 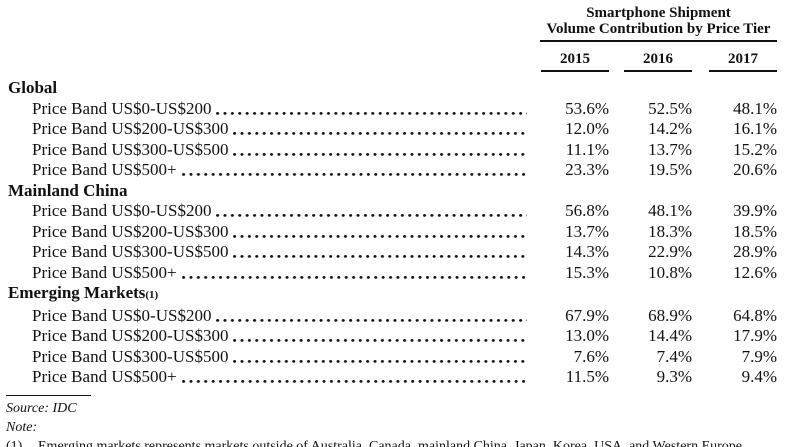 I want to click on footnote-marker: (1), so click(x=14, y=442).